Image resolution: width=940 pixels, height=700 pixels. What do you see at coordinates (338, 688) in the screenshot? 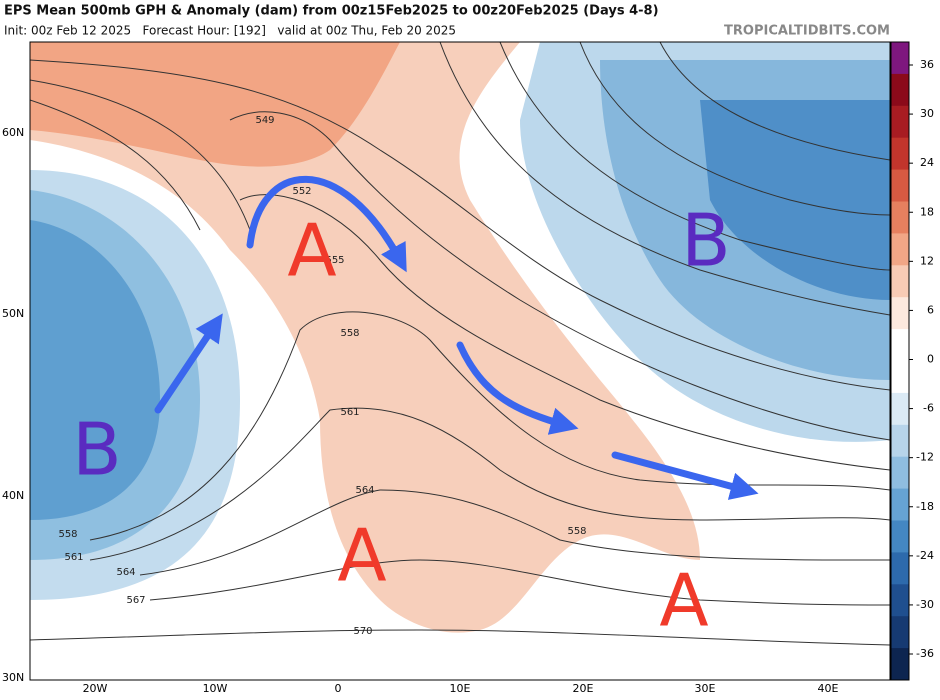
I see `longitude-label: 0` at bounding box center [338, 688].